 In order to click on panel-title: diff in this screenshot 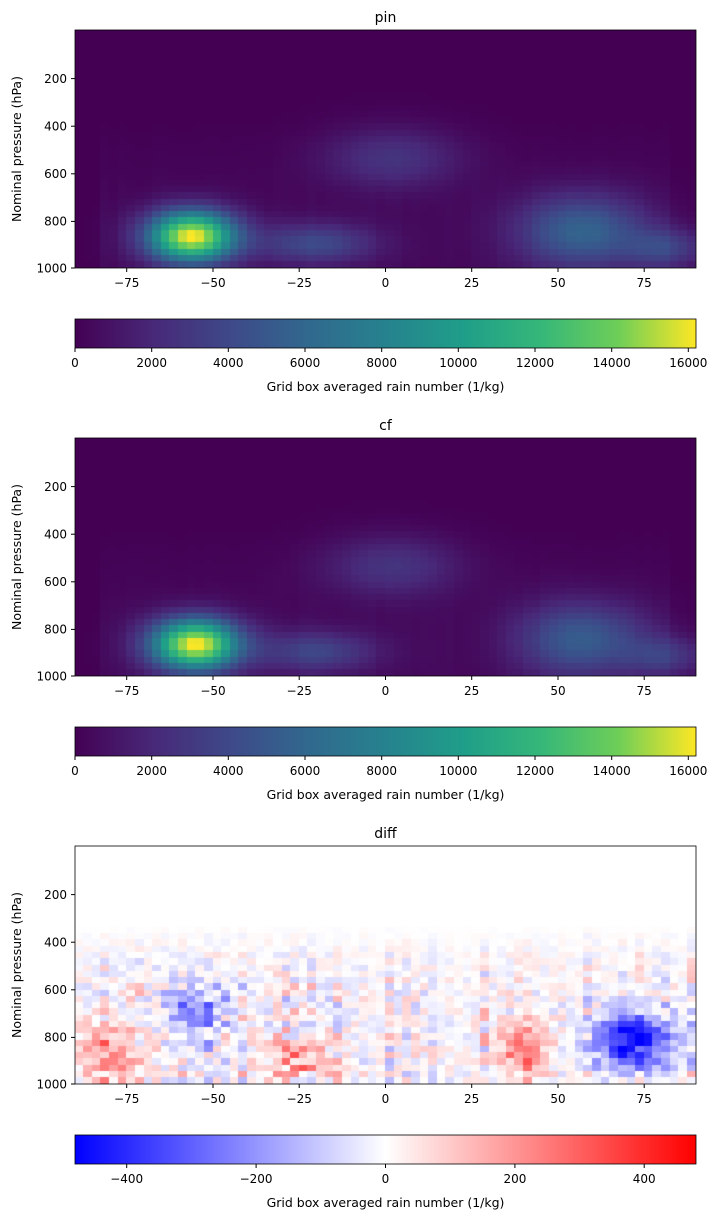, I will do `click(385, 834)`.